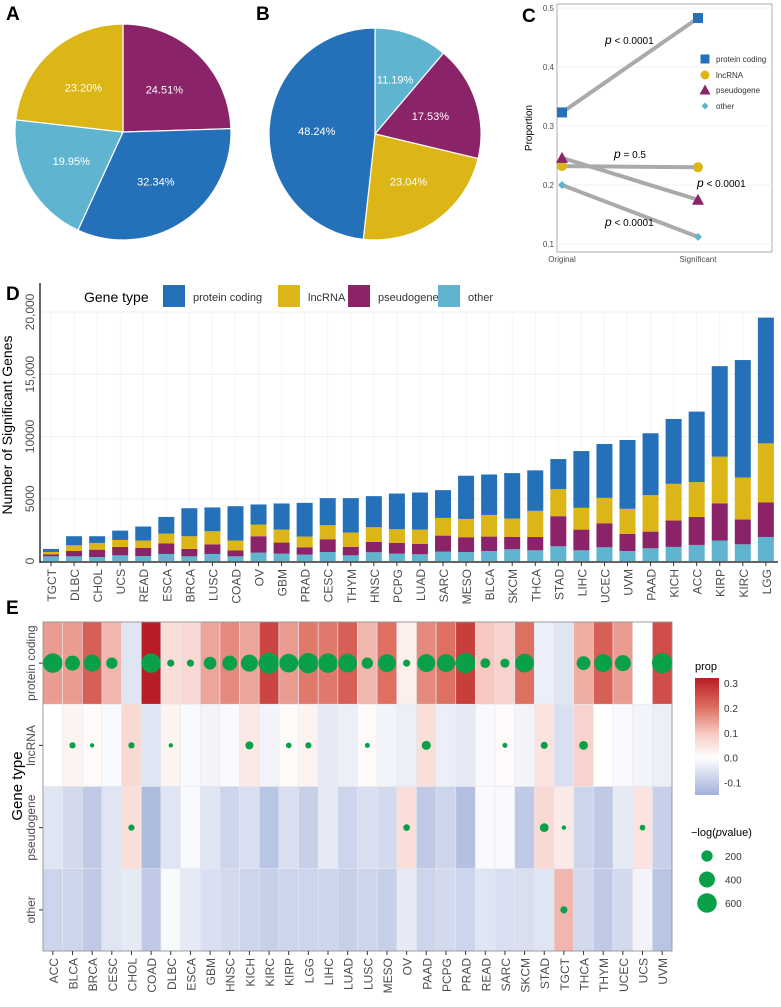 The height and width of the screenshot is (1007, 781). I want to click on column-label: KIRP, so click(290, 972).